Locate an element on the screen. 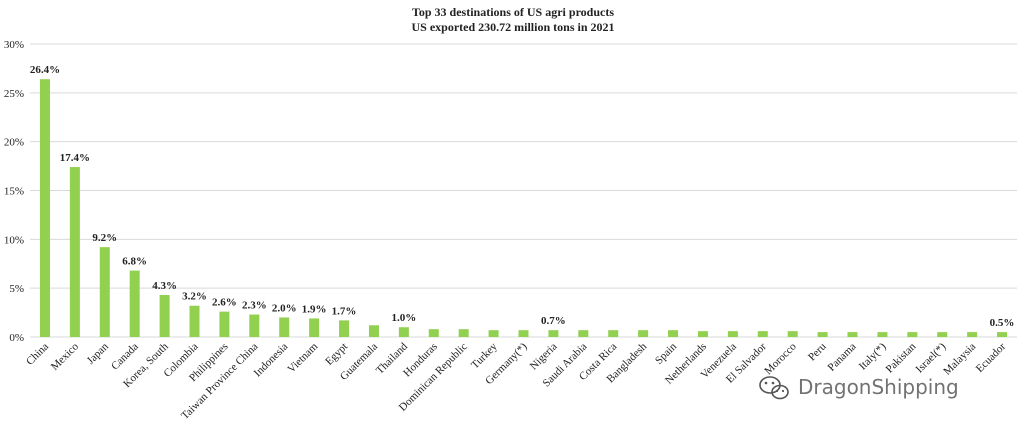 The image size is (1026, 434). data-label: 2.0% is located at coordinates (284, 308).